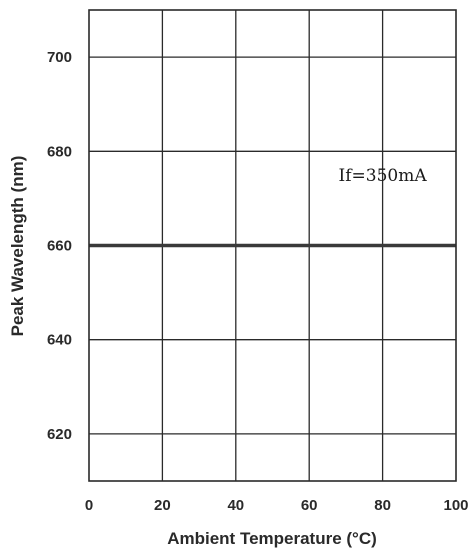 The width and height of the screenshot is (476, 554). Describe the element at coordinates (382, 505) in the screenshot. I see `x-tick-label: 80` at that location.